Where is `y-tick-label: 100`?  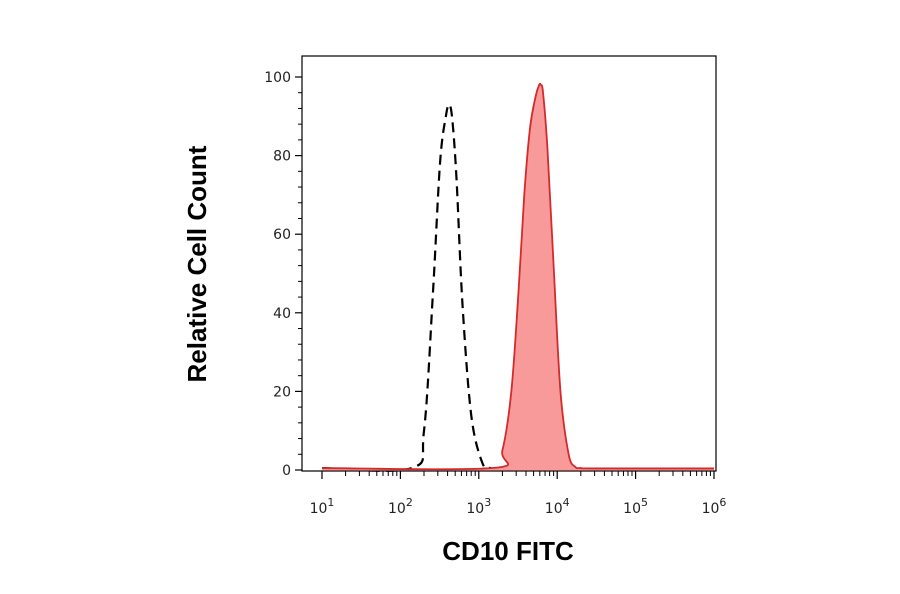
y-tick-label: 100 is located at coordinates (277, 78).